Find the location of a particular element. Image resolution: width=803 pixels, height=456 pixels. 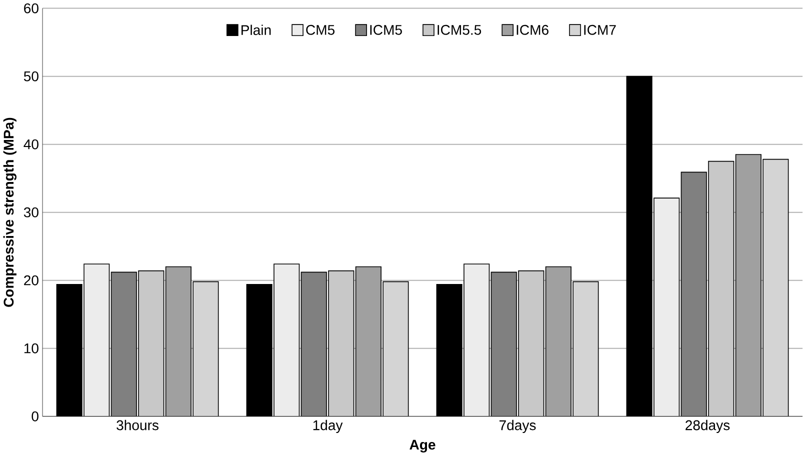

x-tick-label: 28days is located at coordinates (708, 427).